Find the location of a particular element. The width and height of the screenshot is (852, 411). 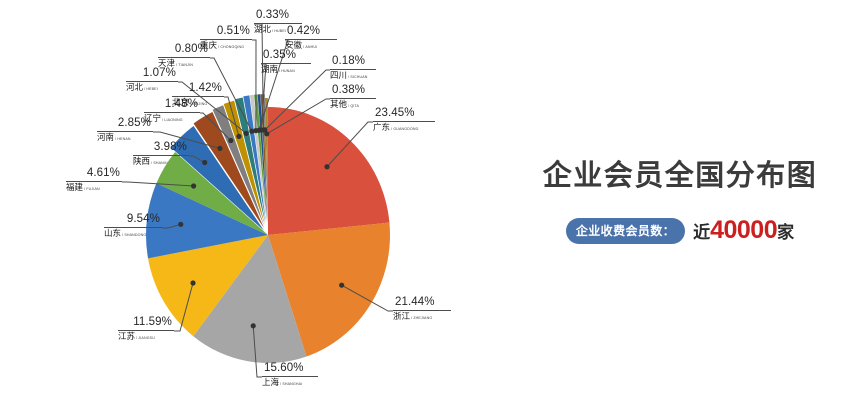

pie-label-name-cn: 江苏 is located at coordinates (127, 337).